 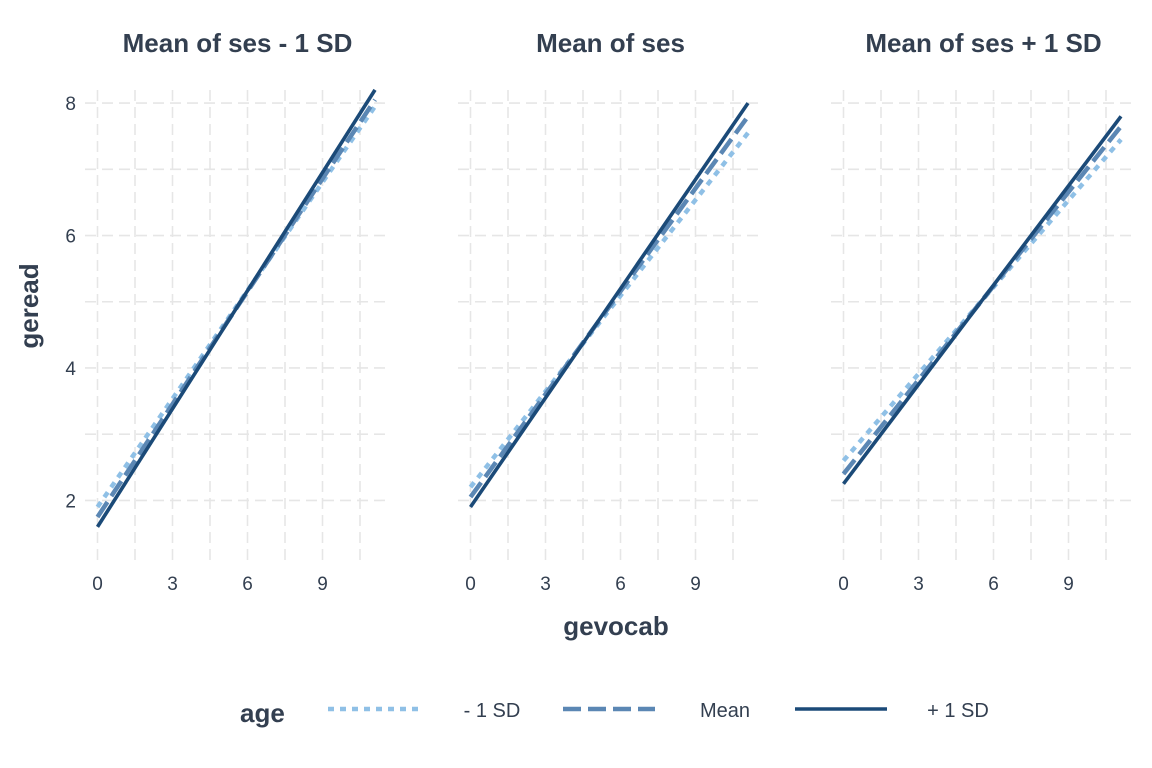 I want to click on y-tick-label: 2, so click(x=70, y=501).